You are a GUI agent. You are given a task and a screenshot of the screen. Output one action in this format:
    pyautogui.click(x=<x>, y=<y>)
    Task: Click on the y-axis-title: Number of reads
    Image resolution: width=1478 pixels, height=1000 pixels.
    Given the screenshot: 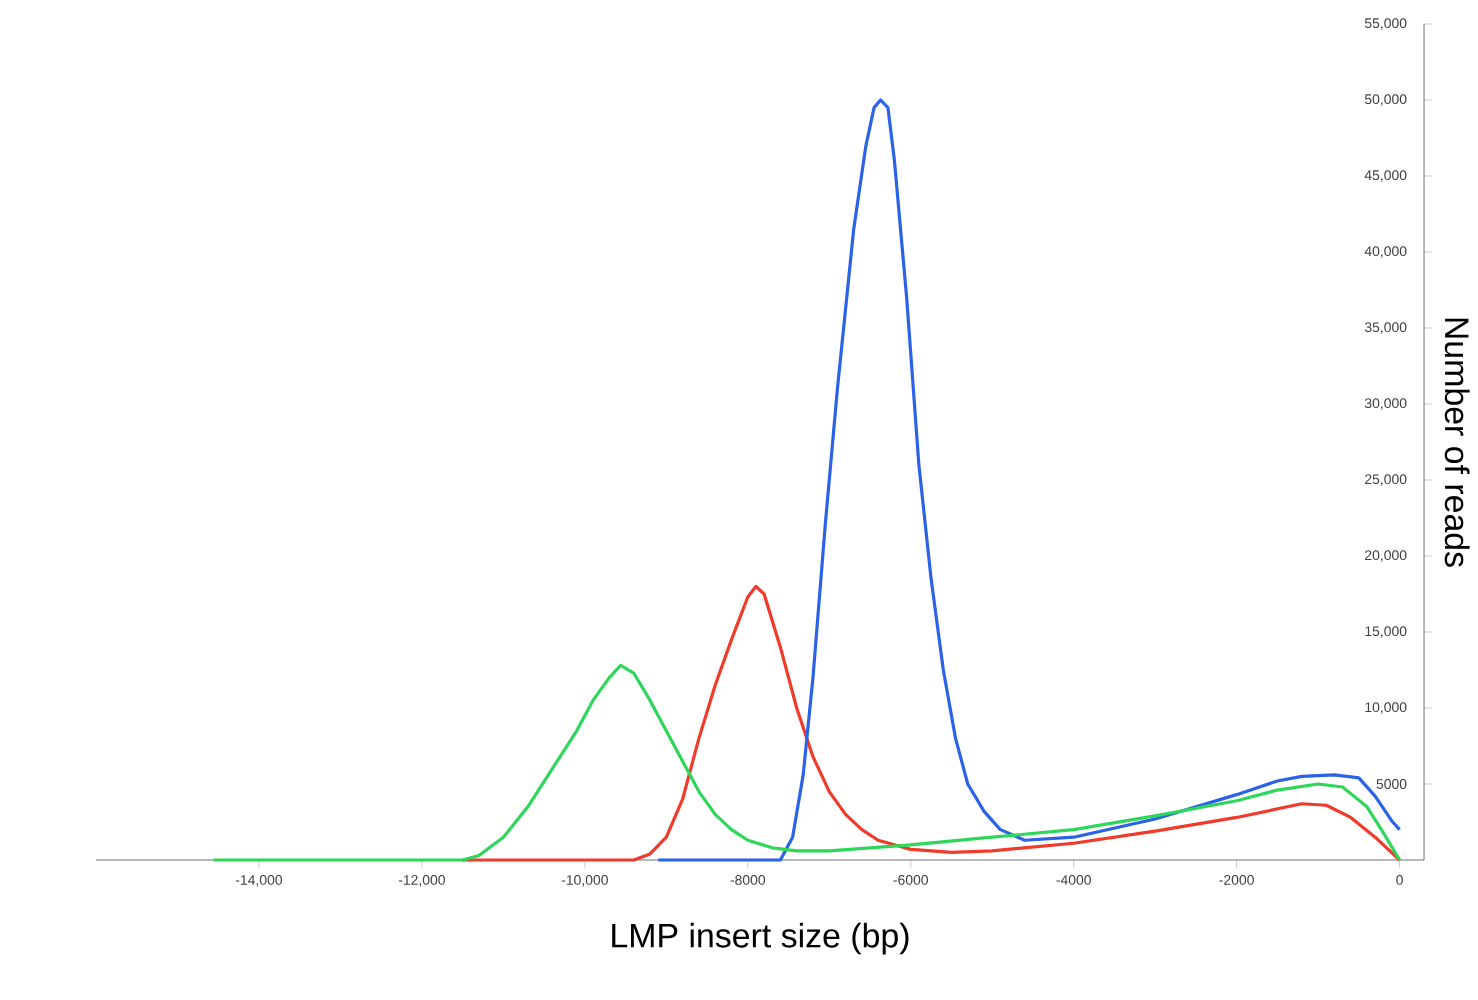 What is the action you would take?
    pyautogui.click(x=1457, y=442)
    